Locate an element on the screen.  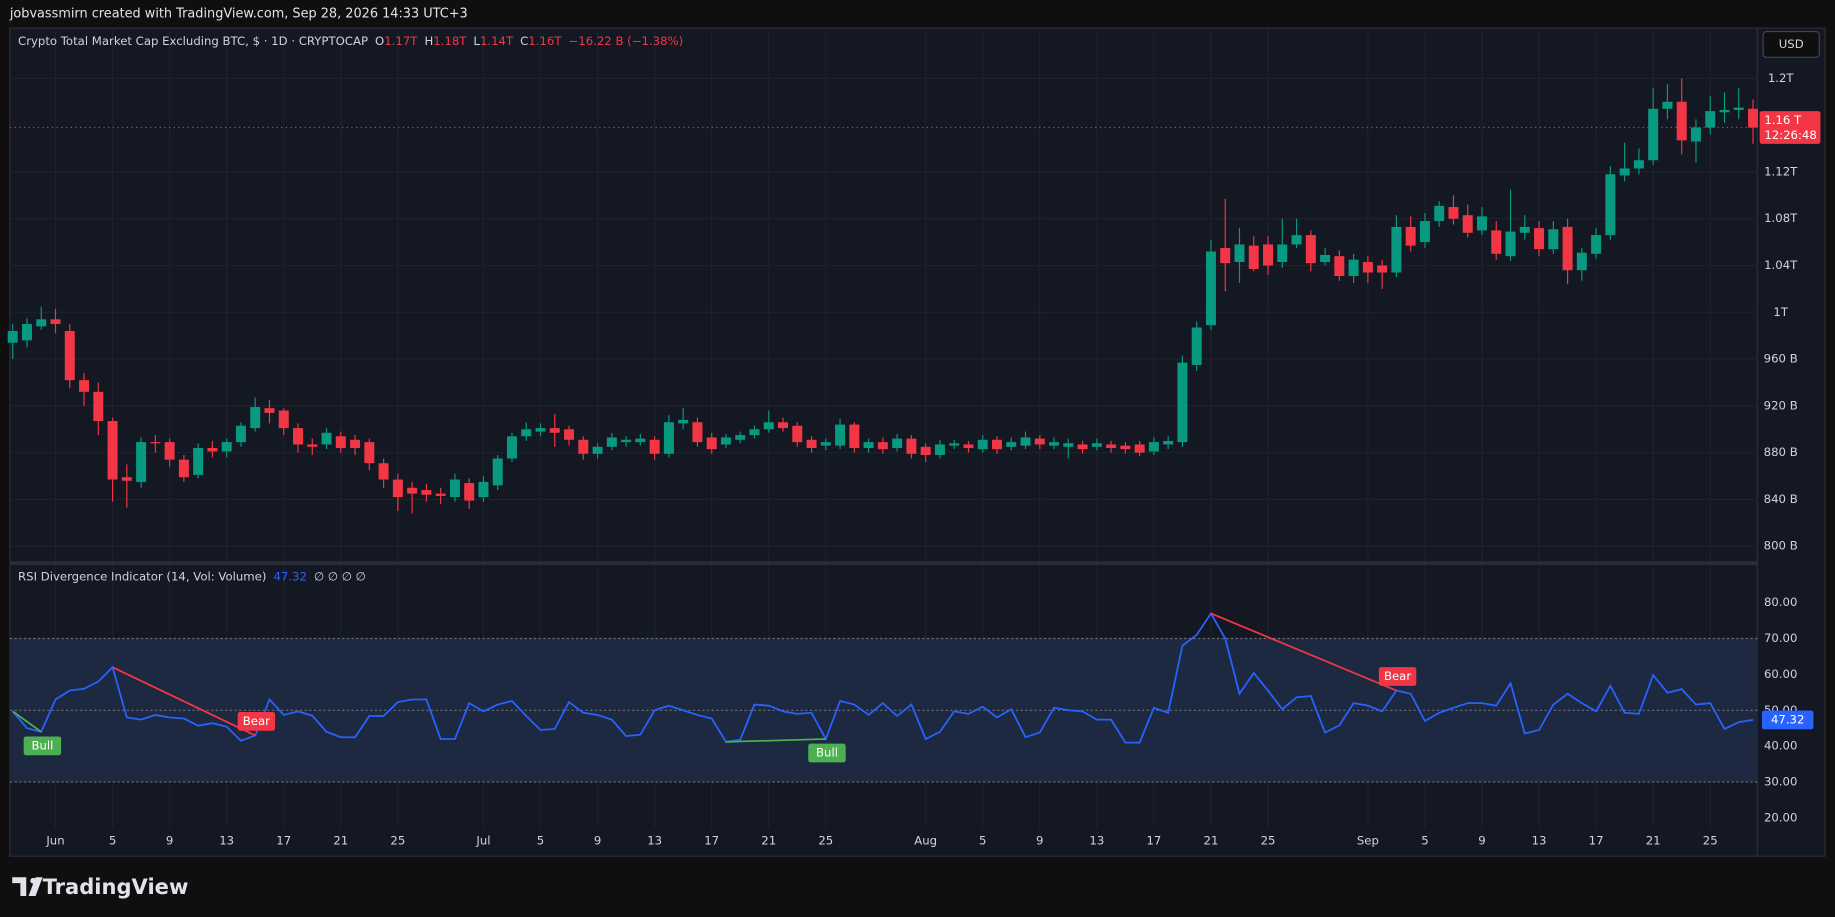
y-tick-label: 70.00 is located at coordinates (1780, 638).